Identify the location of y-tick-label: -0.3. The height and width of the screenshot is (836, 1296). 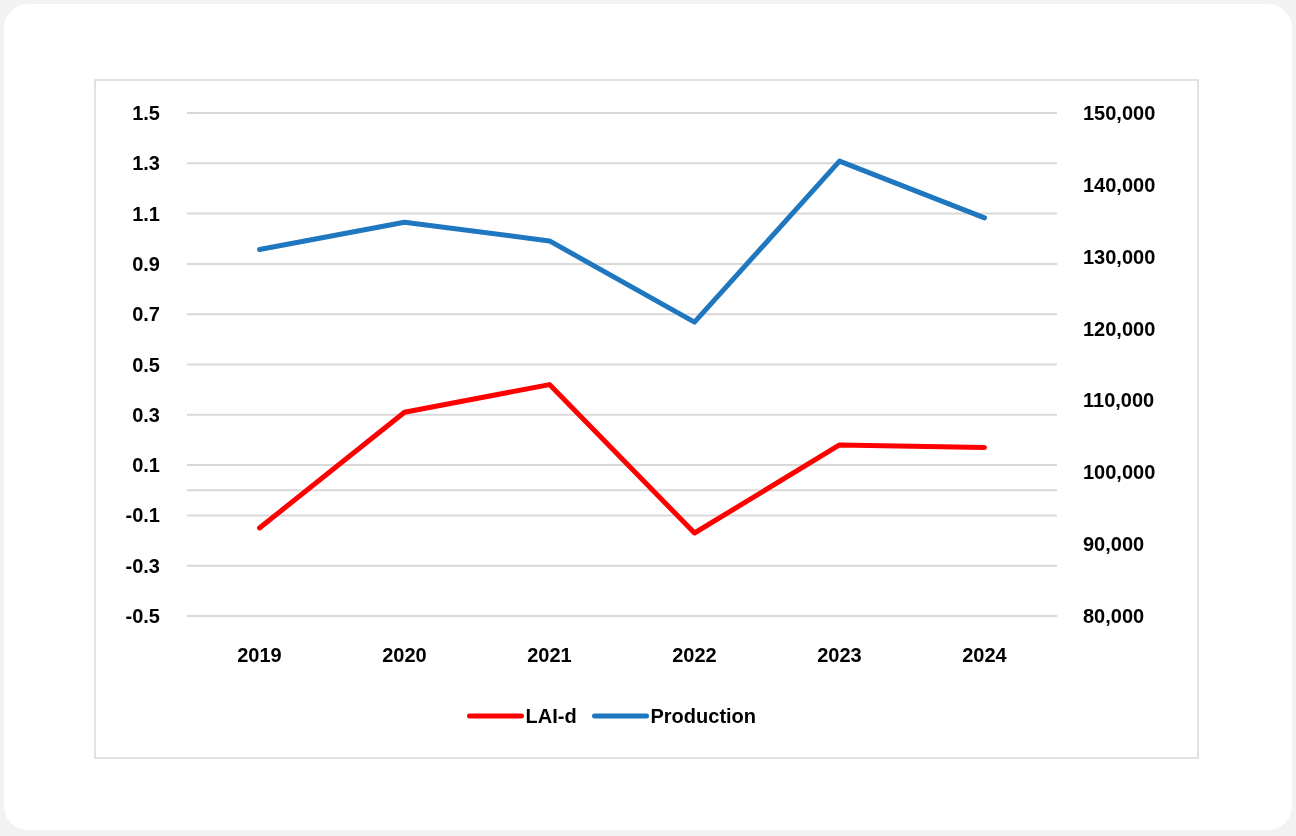
(142, 565).